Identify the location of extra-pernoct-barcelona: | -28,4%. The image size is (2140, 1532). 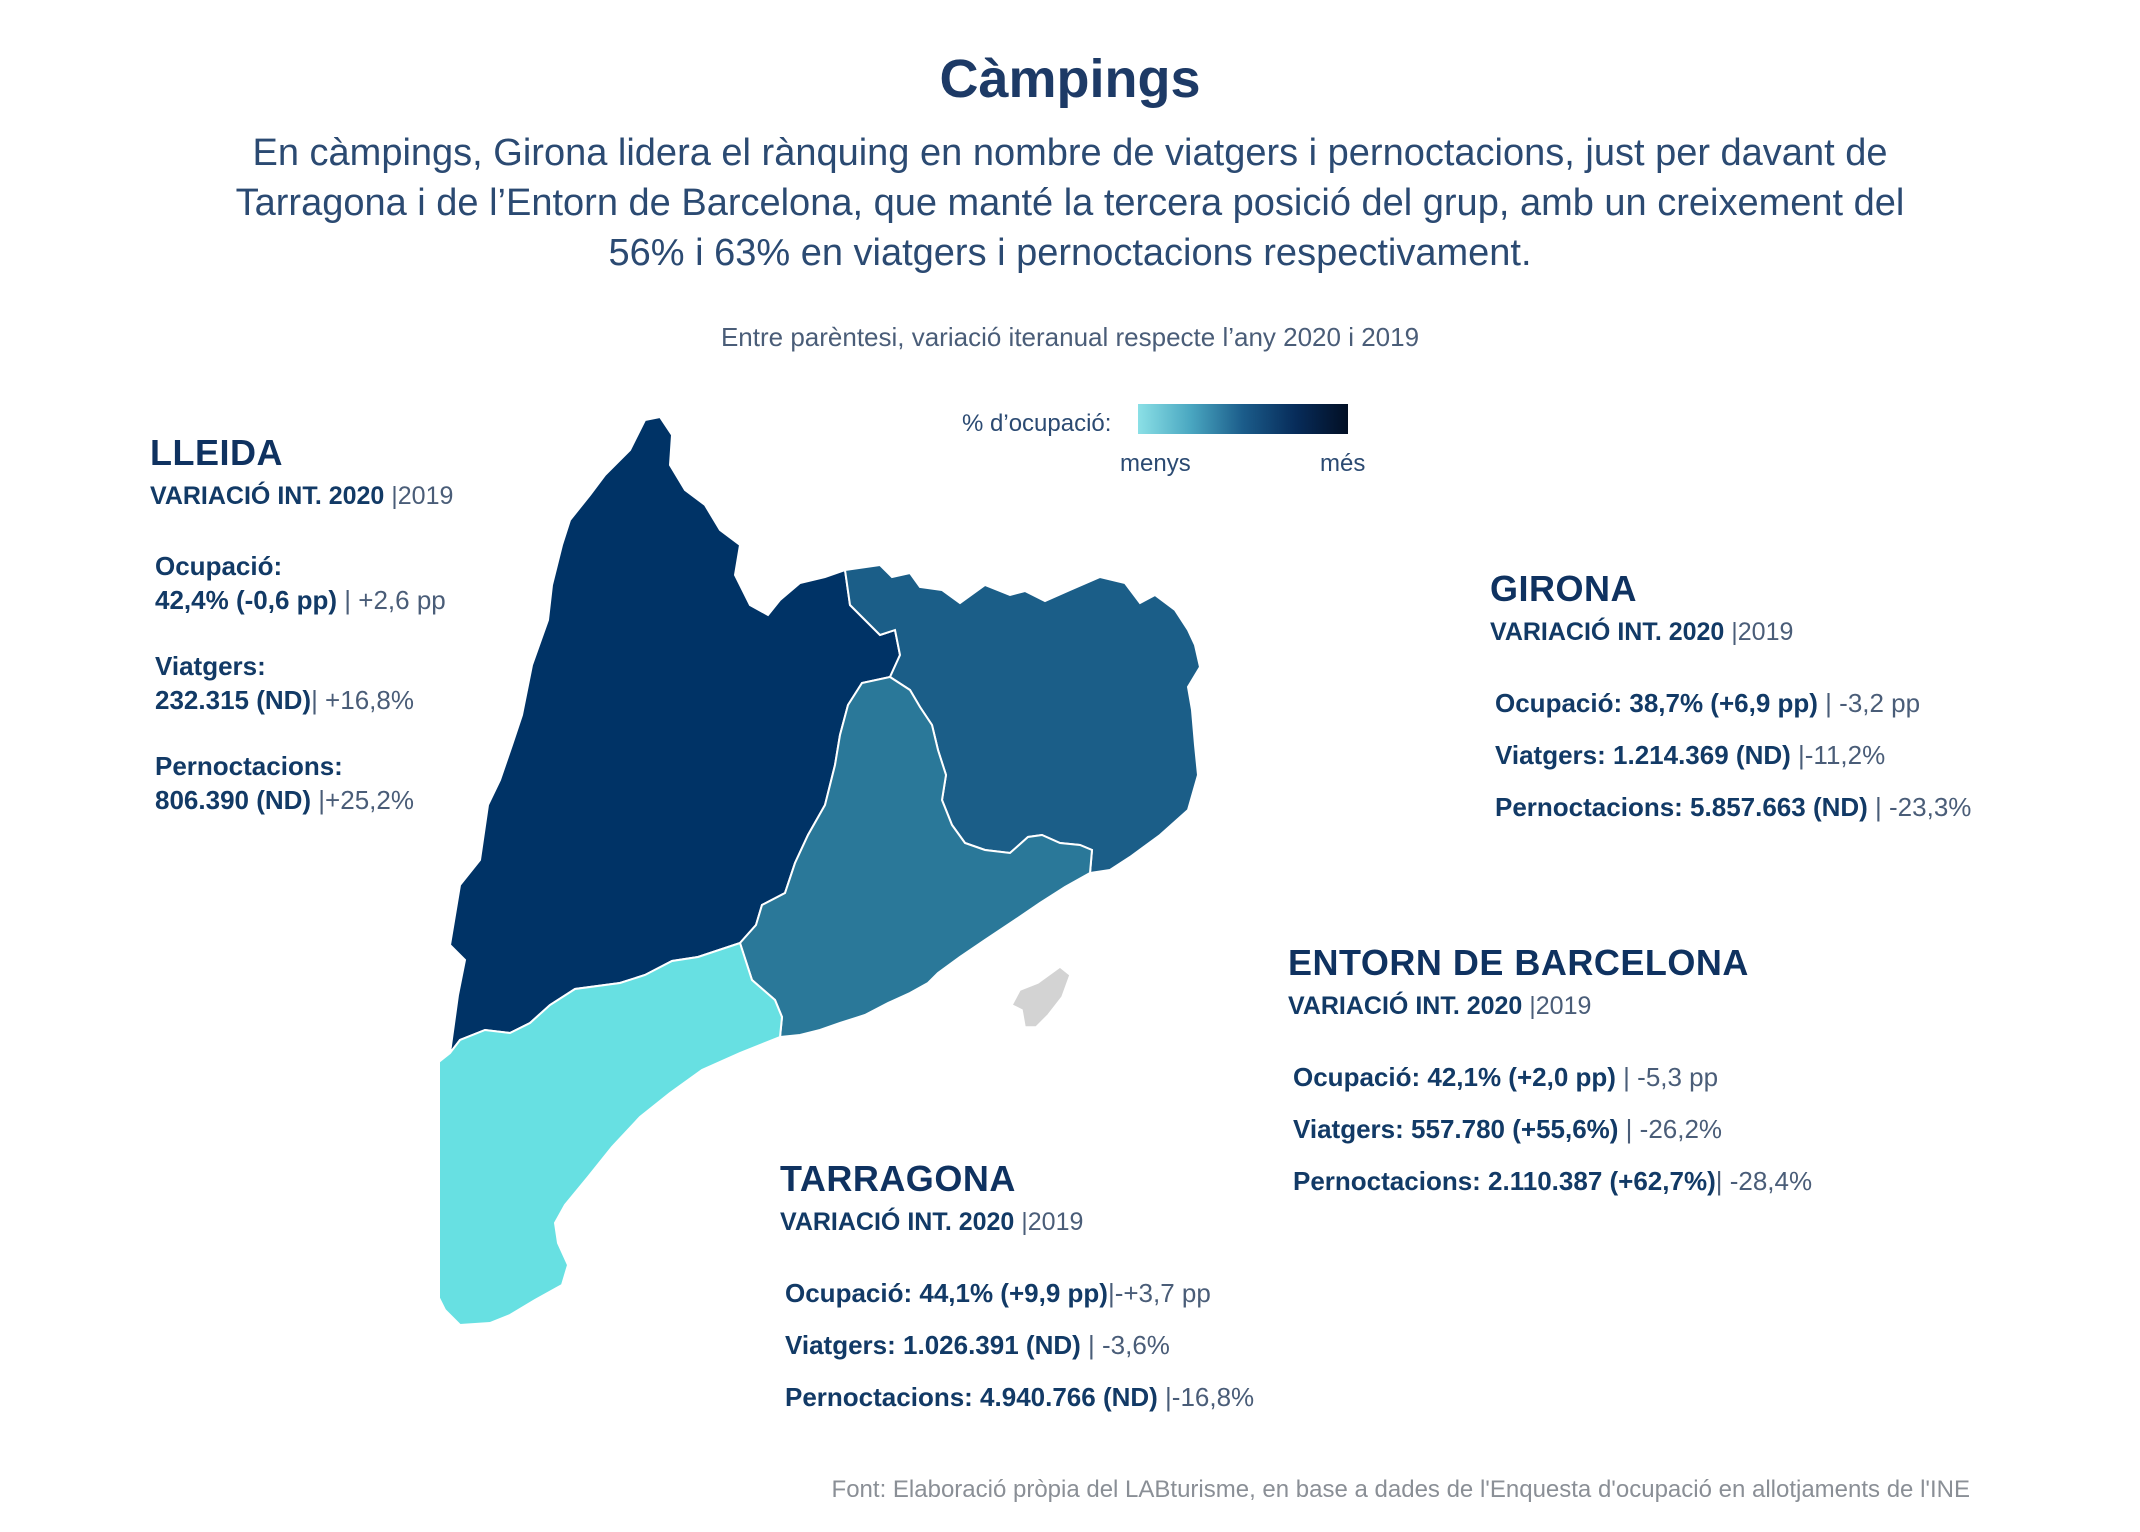
(1764, 1181).